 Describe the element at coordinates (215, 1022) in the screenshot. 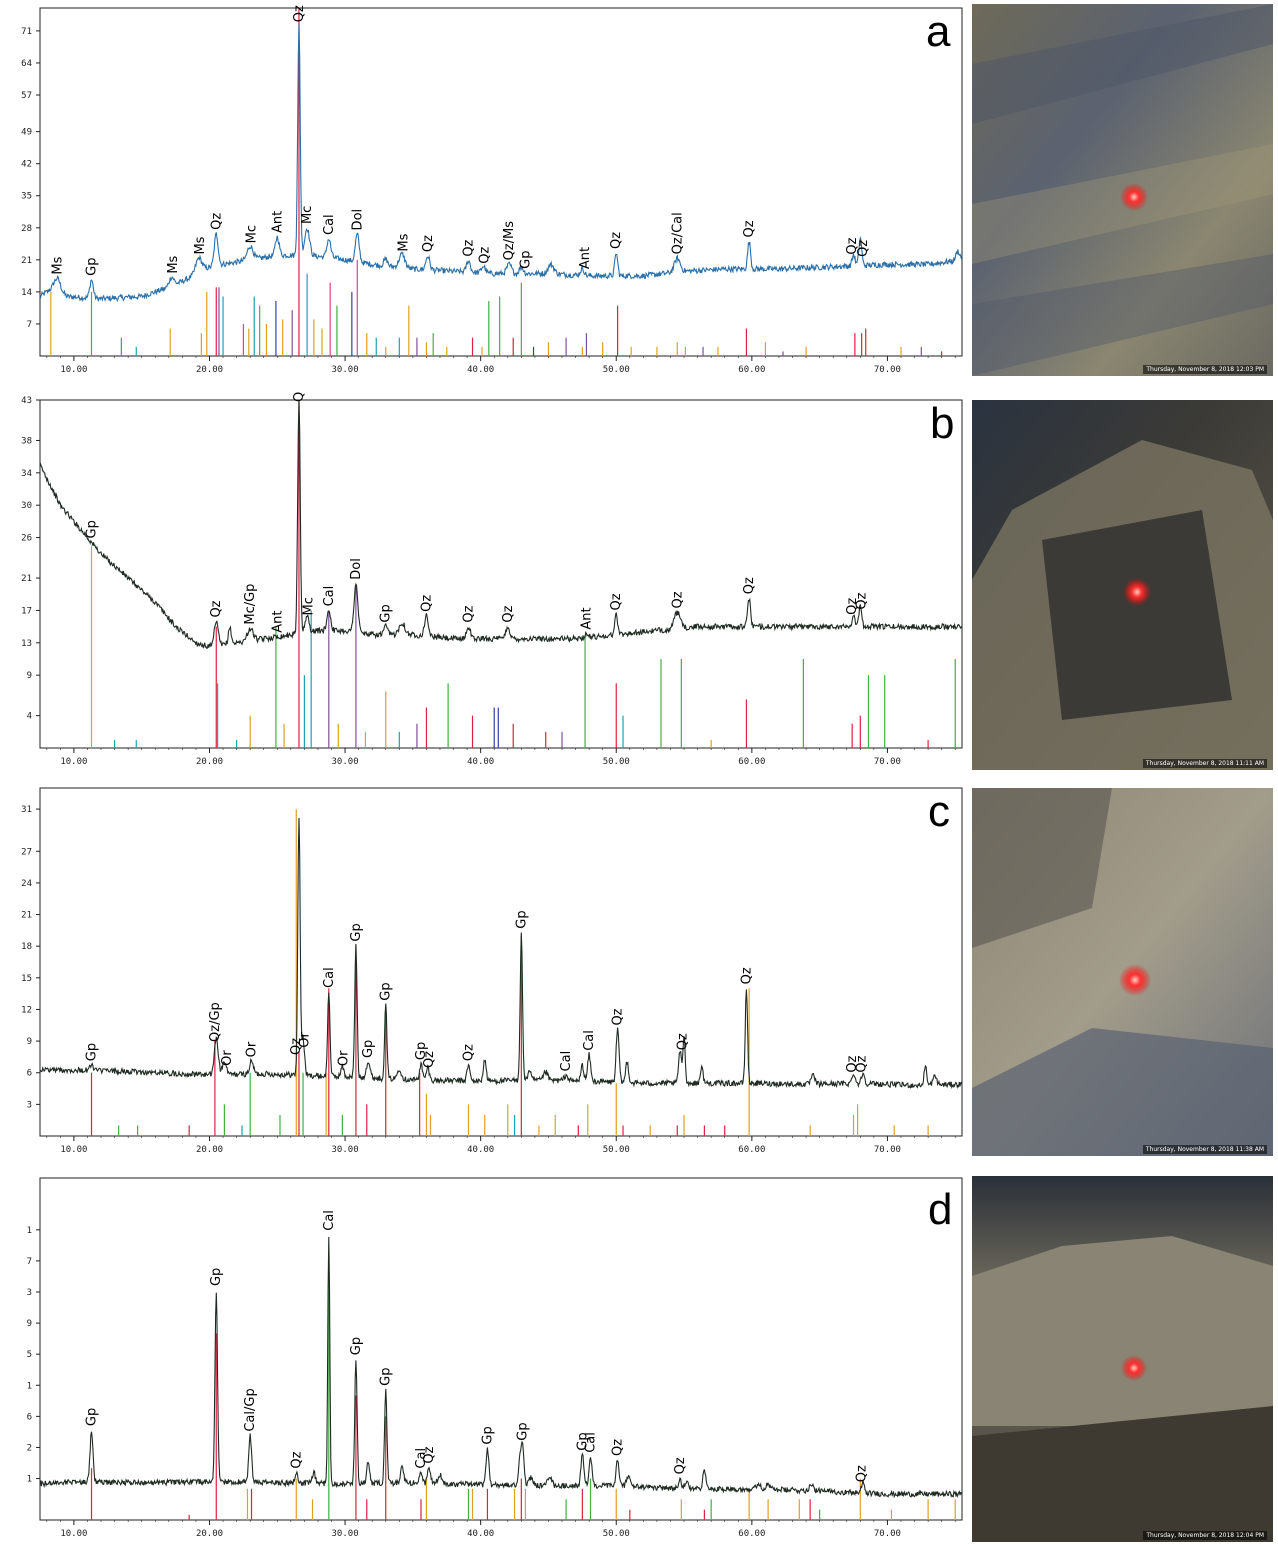

I see `peak-label: Qz/Gp` at that location.